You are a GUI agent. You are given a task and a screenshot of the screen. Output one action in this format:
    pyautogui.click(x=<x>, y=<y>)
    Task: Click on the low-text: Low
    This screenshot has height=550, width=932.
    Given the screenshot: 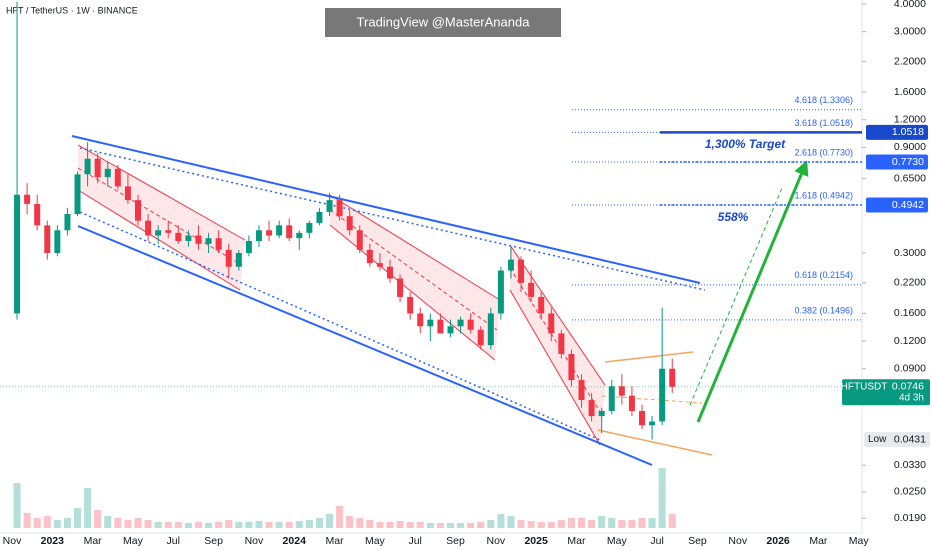 What is the action you would take?
    pyautogui.click(x=877, y=439)
    